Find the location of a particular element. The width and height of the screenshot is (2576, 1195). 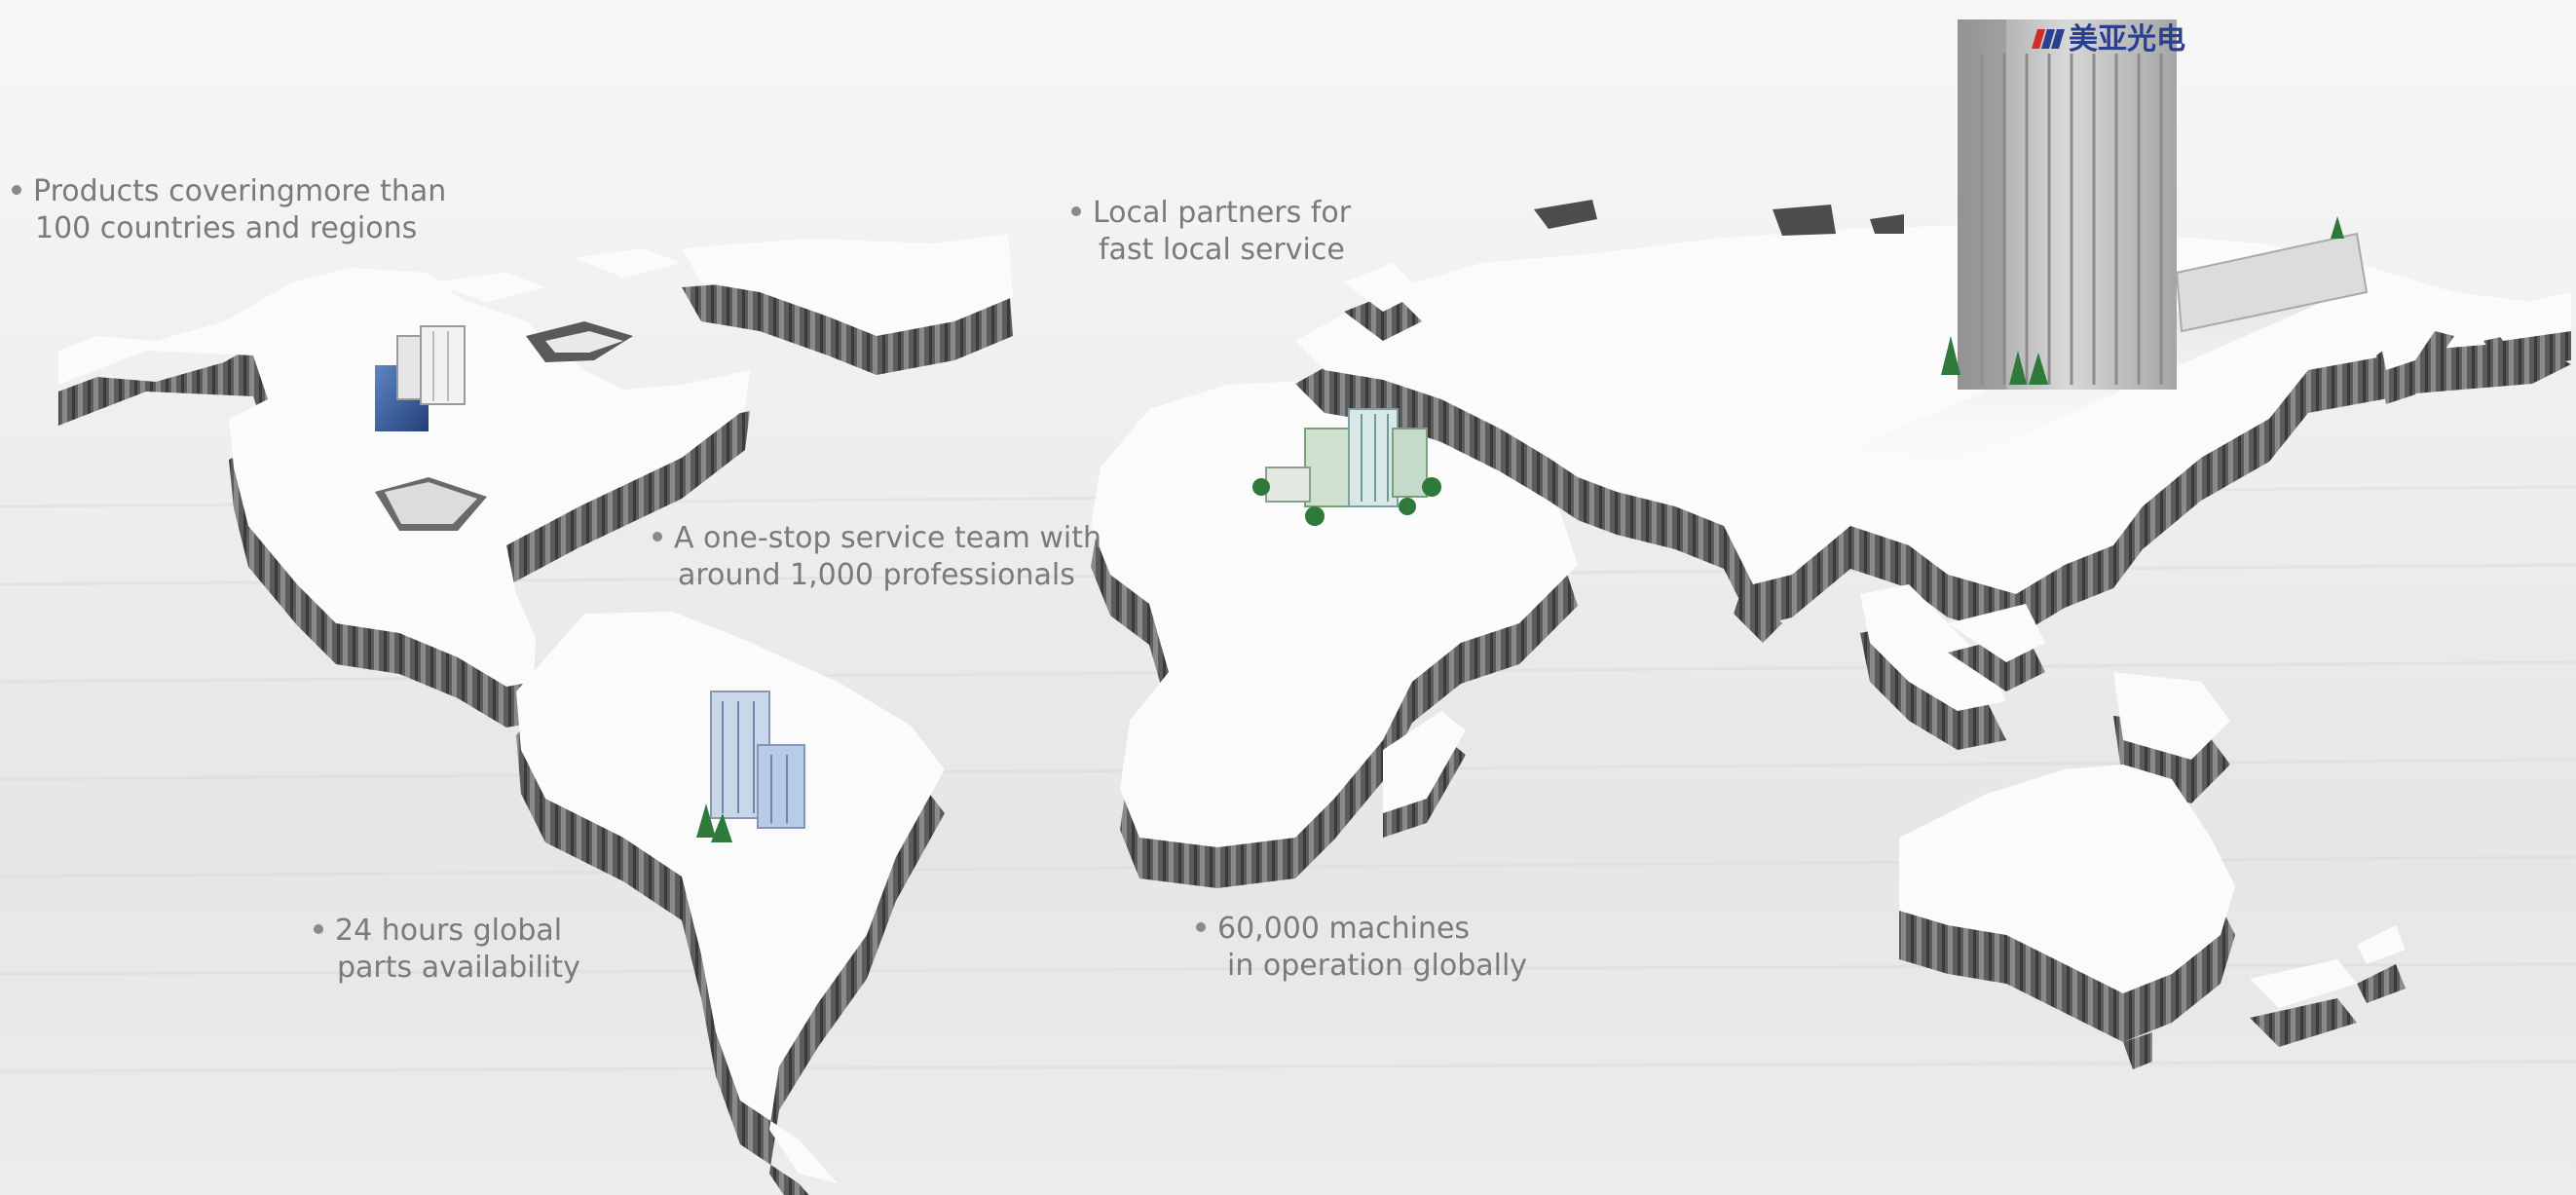

callout-machines: 60,000 machines in operation globally is located at coordinates (1361, 948).